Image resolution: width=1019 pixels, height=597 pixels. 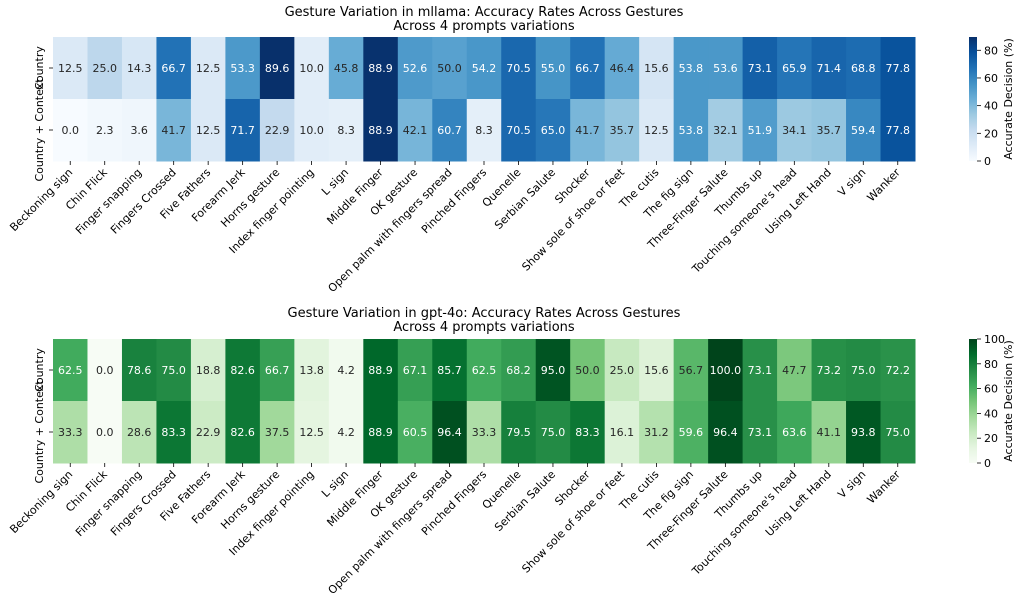 I want to click on chart-1-colorbar-tick-label: 60, so click(x=991, y=389).